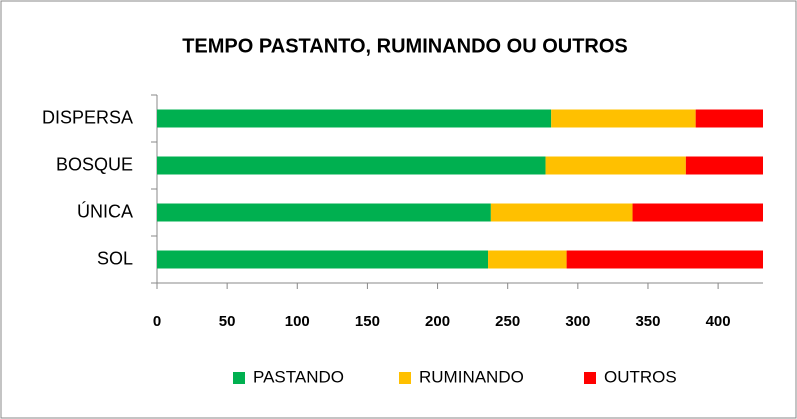 This screenshot has width=797, height=419. I want to click on x-tick-label: 250, so click(507, 321).